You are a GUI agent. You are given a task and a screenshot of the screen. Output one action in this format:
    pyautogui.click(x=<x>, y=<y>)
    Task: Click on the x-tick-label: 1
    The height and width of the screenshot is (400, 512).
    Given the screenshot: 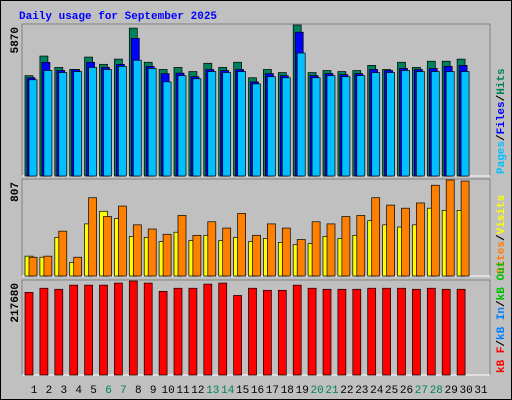 What is the action you would take?
    pyautogui.click(x=34, y=391)
    